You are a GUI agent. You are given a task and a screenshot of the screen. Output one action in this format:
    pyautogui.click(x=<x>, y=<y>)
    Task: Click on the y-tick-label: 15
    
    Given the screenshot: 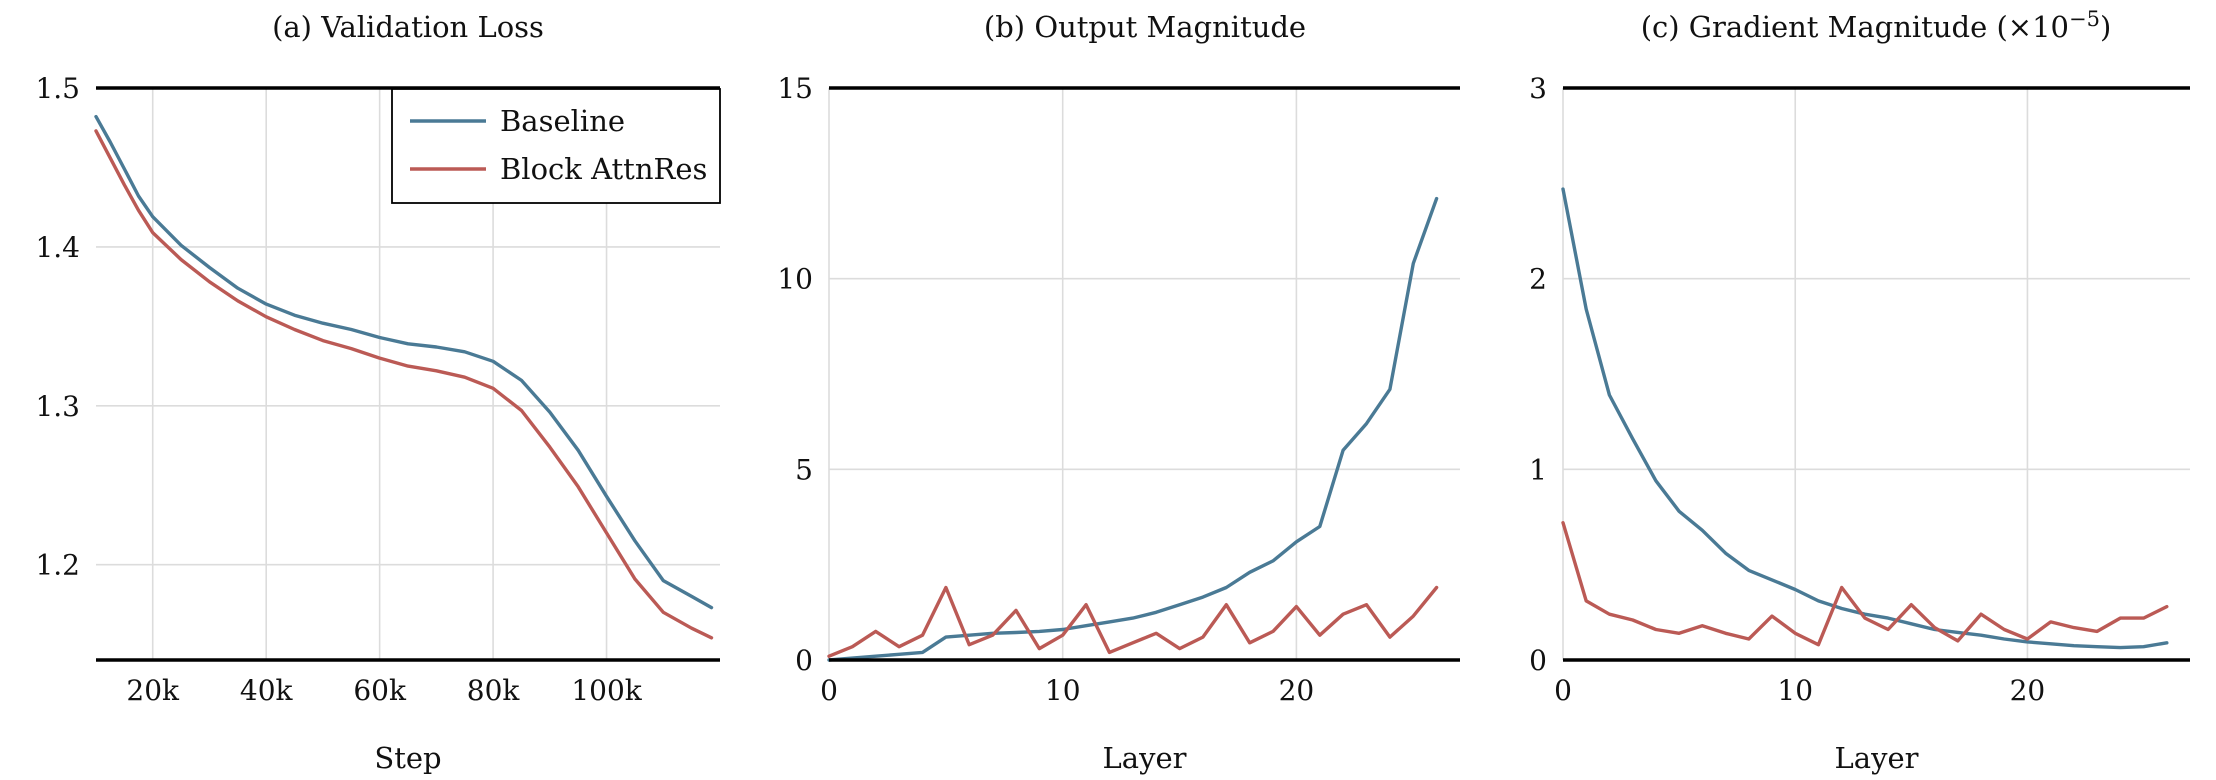 What is the action you would take?
    pyautogui.click(x=795, y=88)
    